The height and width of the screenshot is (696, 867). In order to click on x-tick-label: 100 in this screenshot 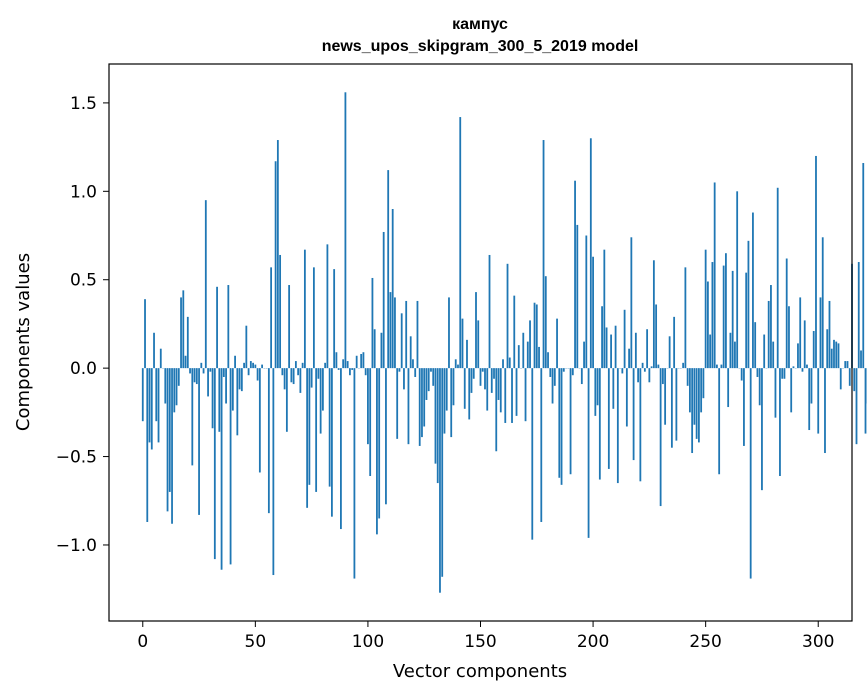, I will do `click(368, 642)`.